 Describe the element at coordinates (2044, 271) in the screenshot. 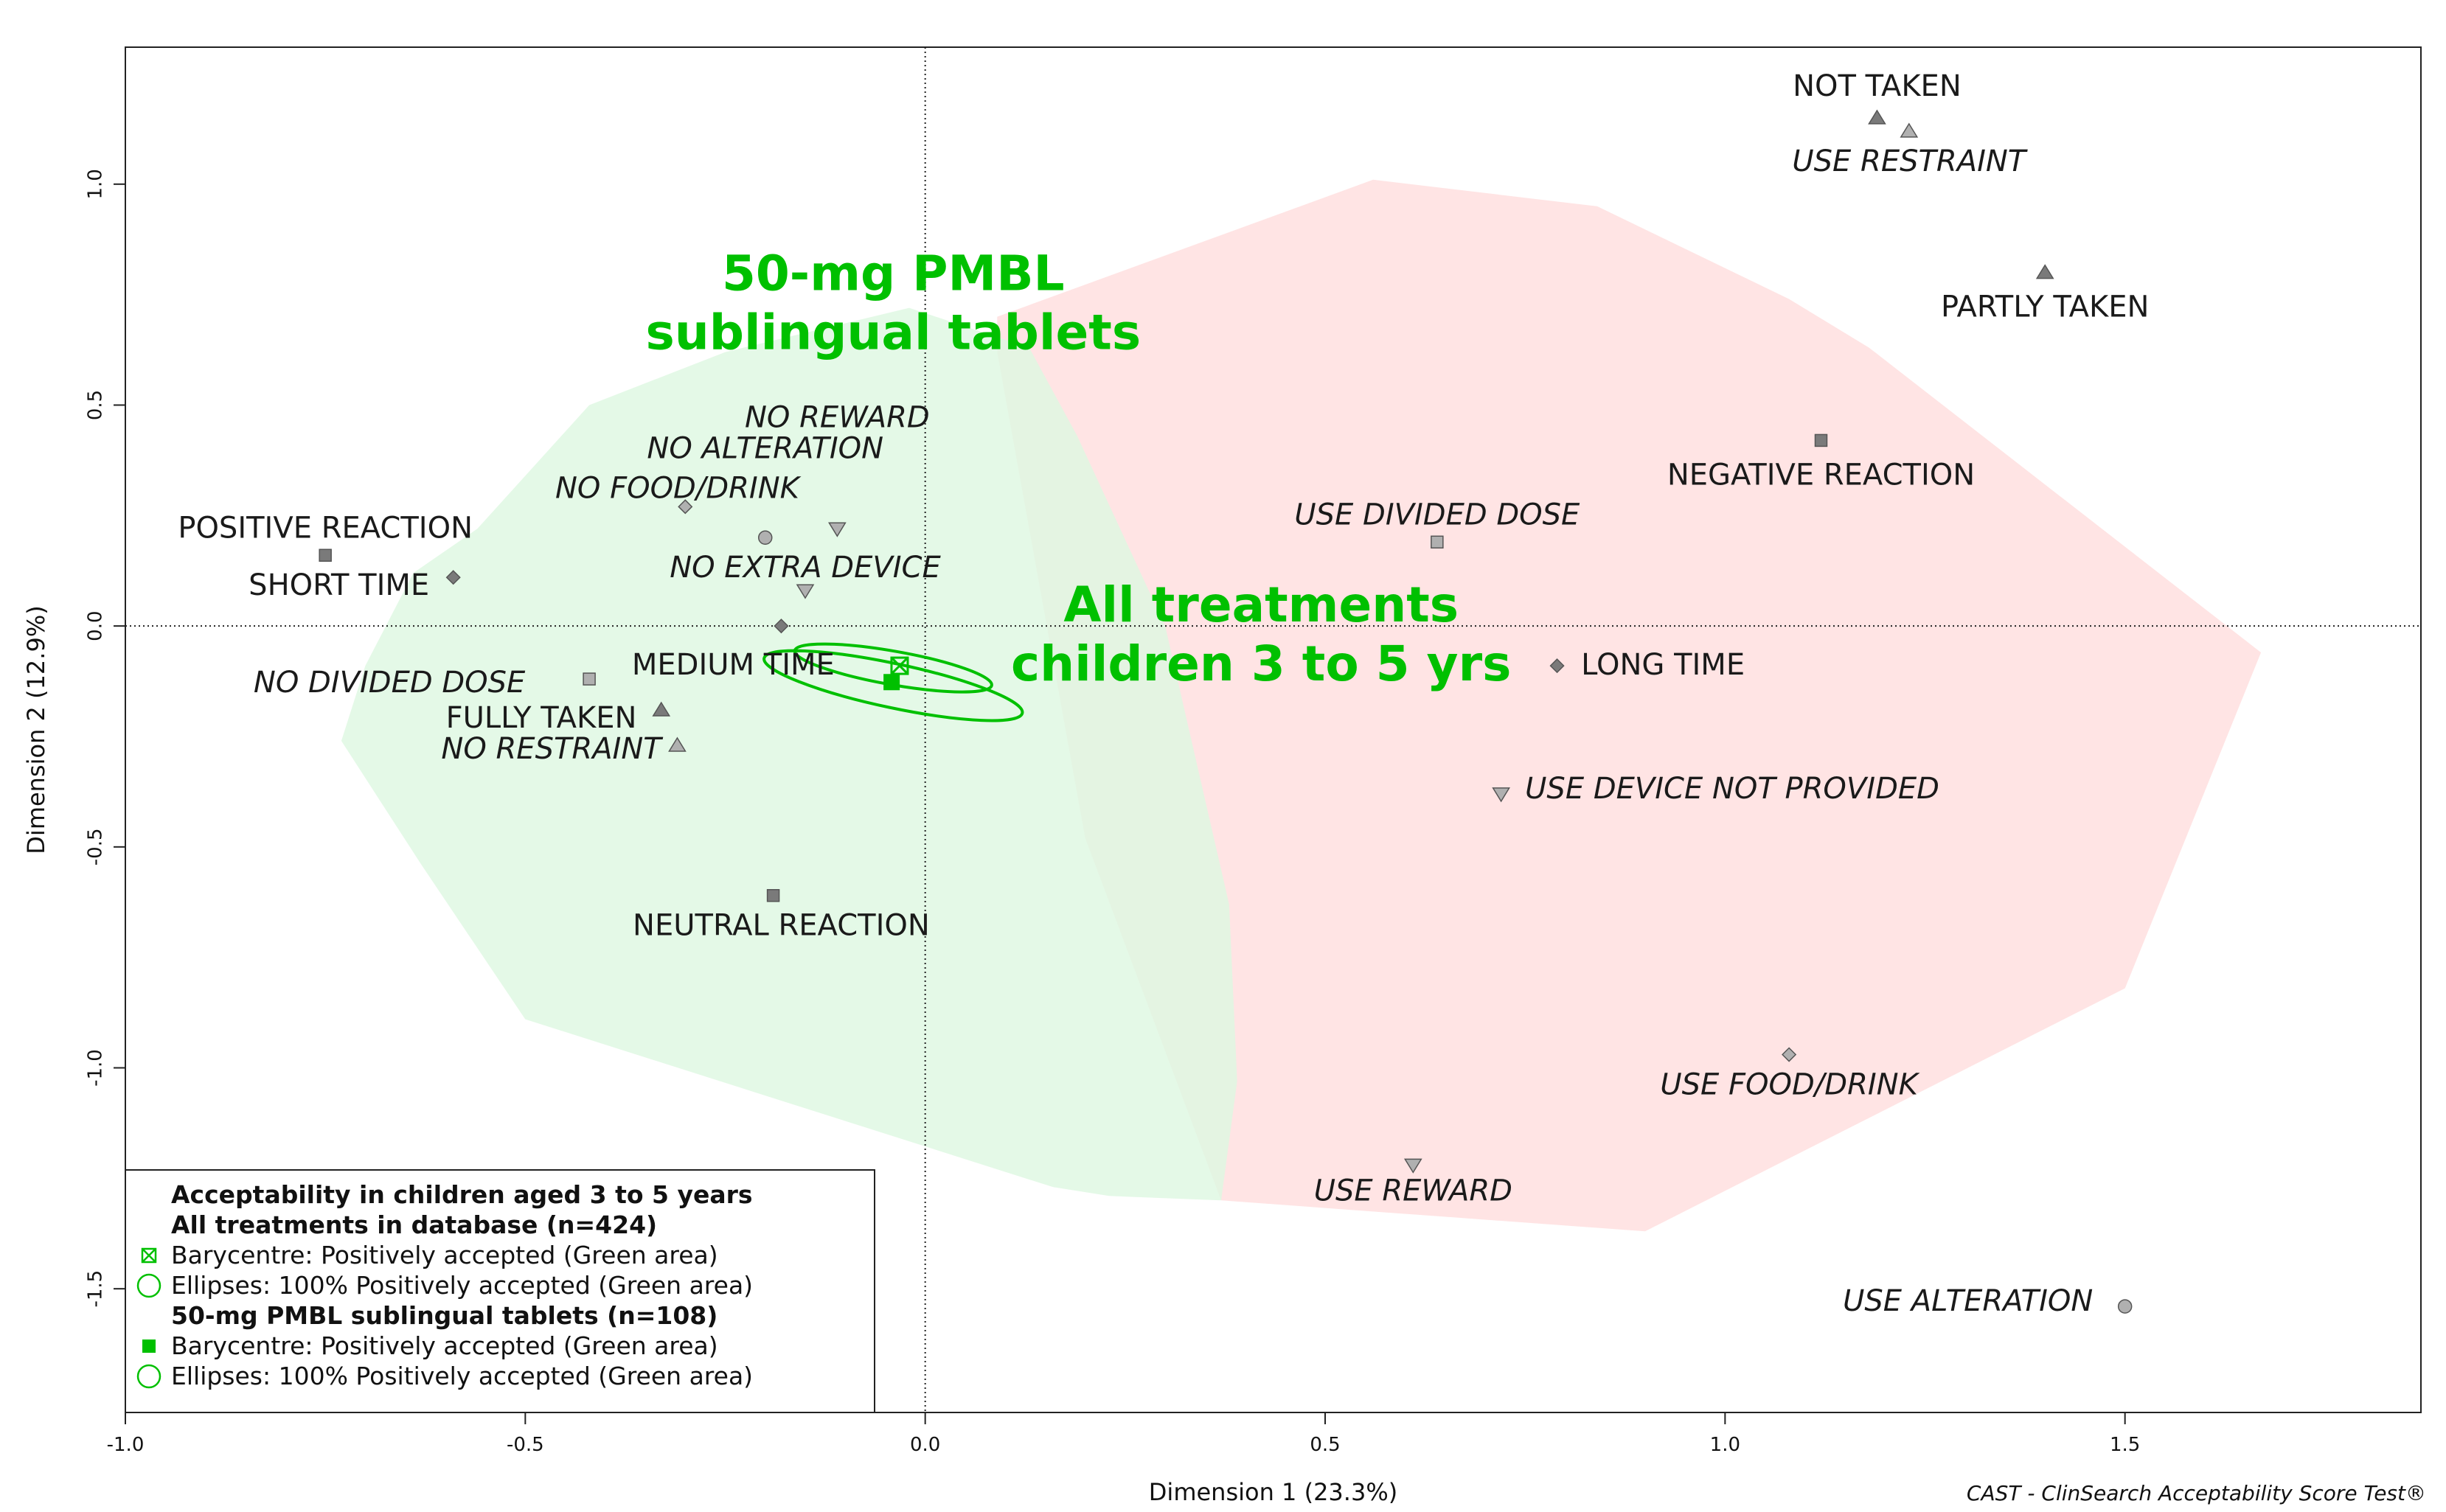

I see `partly-taken-marker` at that location.